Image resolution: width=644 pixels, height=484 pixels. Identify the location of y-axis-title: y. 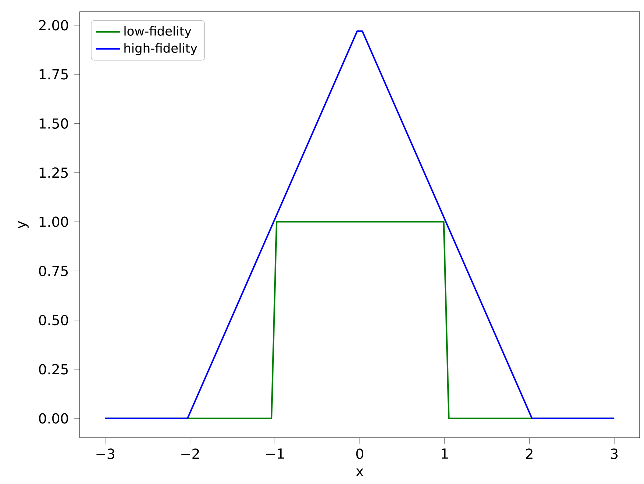
(23, 225).